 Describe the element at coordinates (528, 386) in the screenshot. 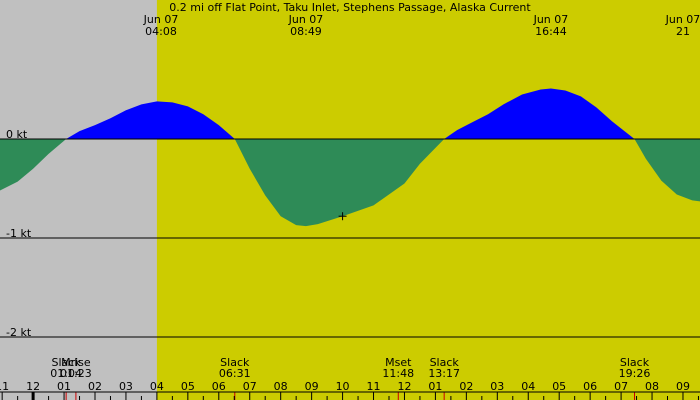

I see `hour-tick-label-17: 04` at that location.